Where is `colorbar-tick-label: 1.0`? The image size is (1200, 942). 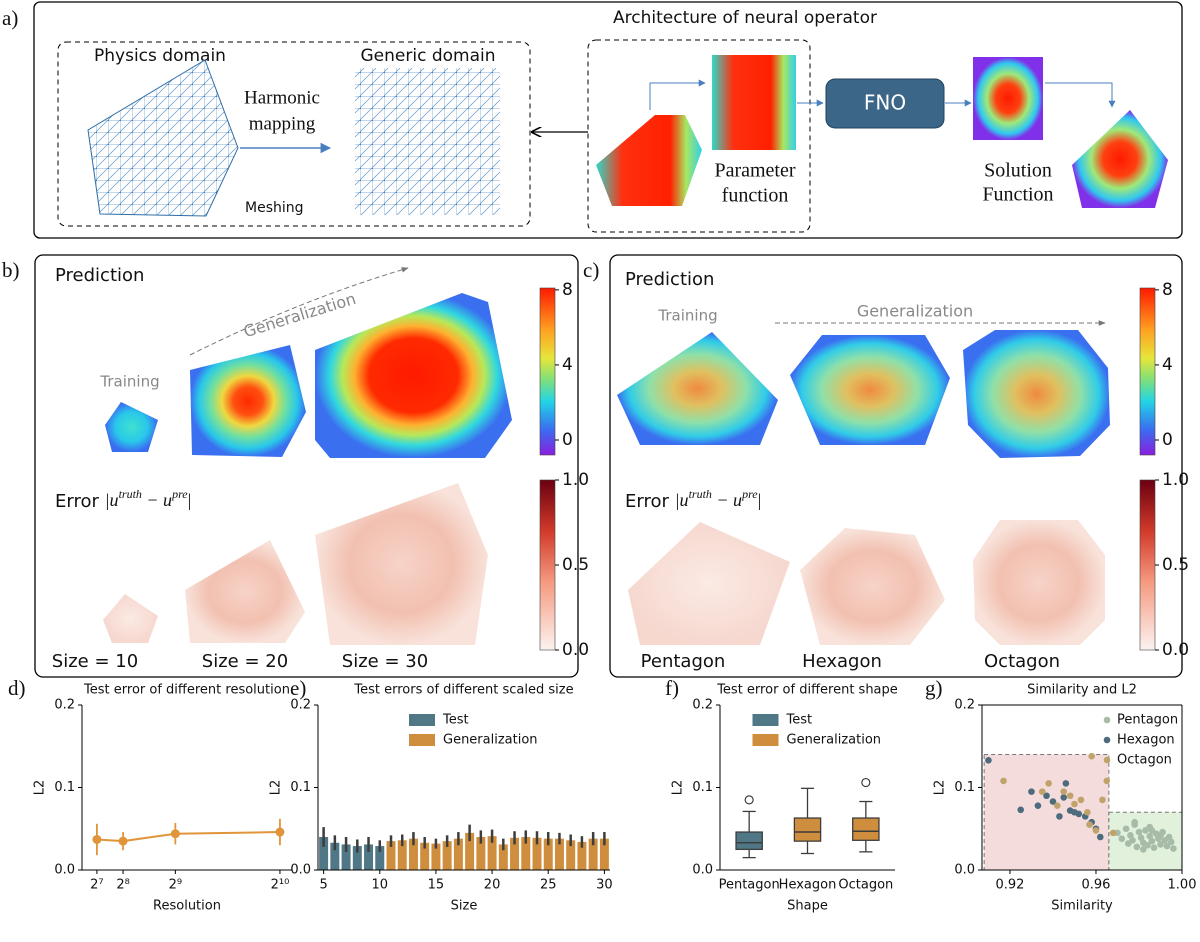 colorbar-tick-label: 1.0 is located at coordinates (1175, 480).